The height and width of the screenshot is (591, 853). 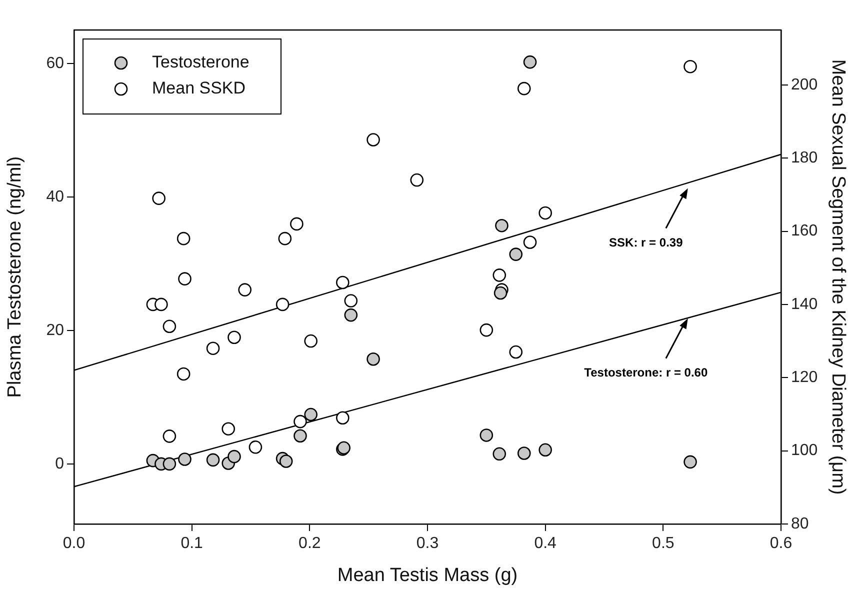 I want to click on y2-tick-label: 140, so click(x=804, y=304).